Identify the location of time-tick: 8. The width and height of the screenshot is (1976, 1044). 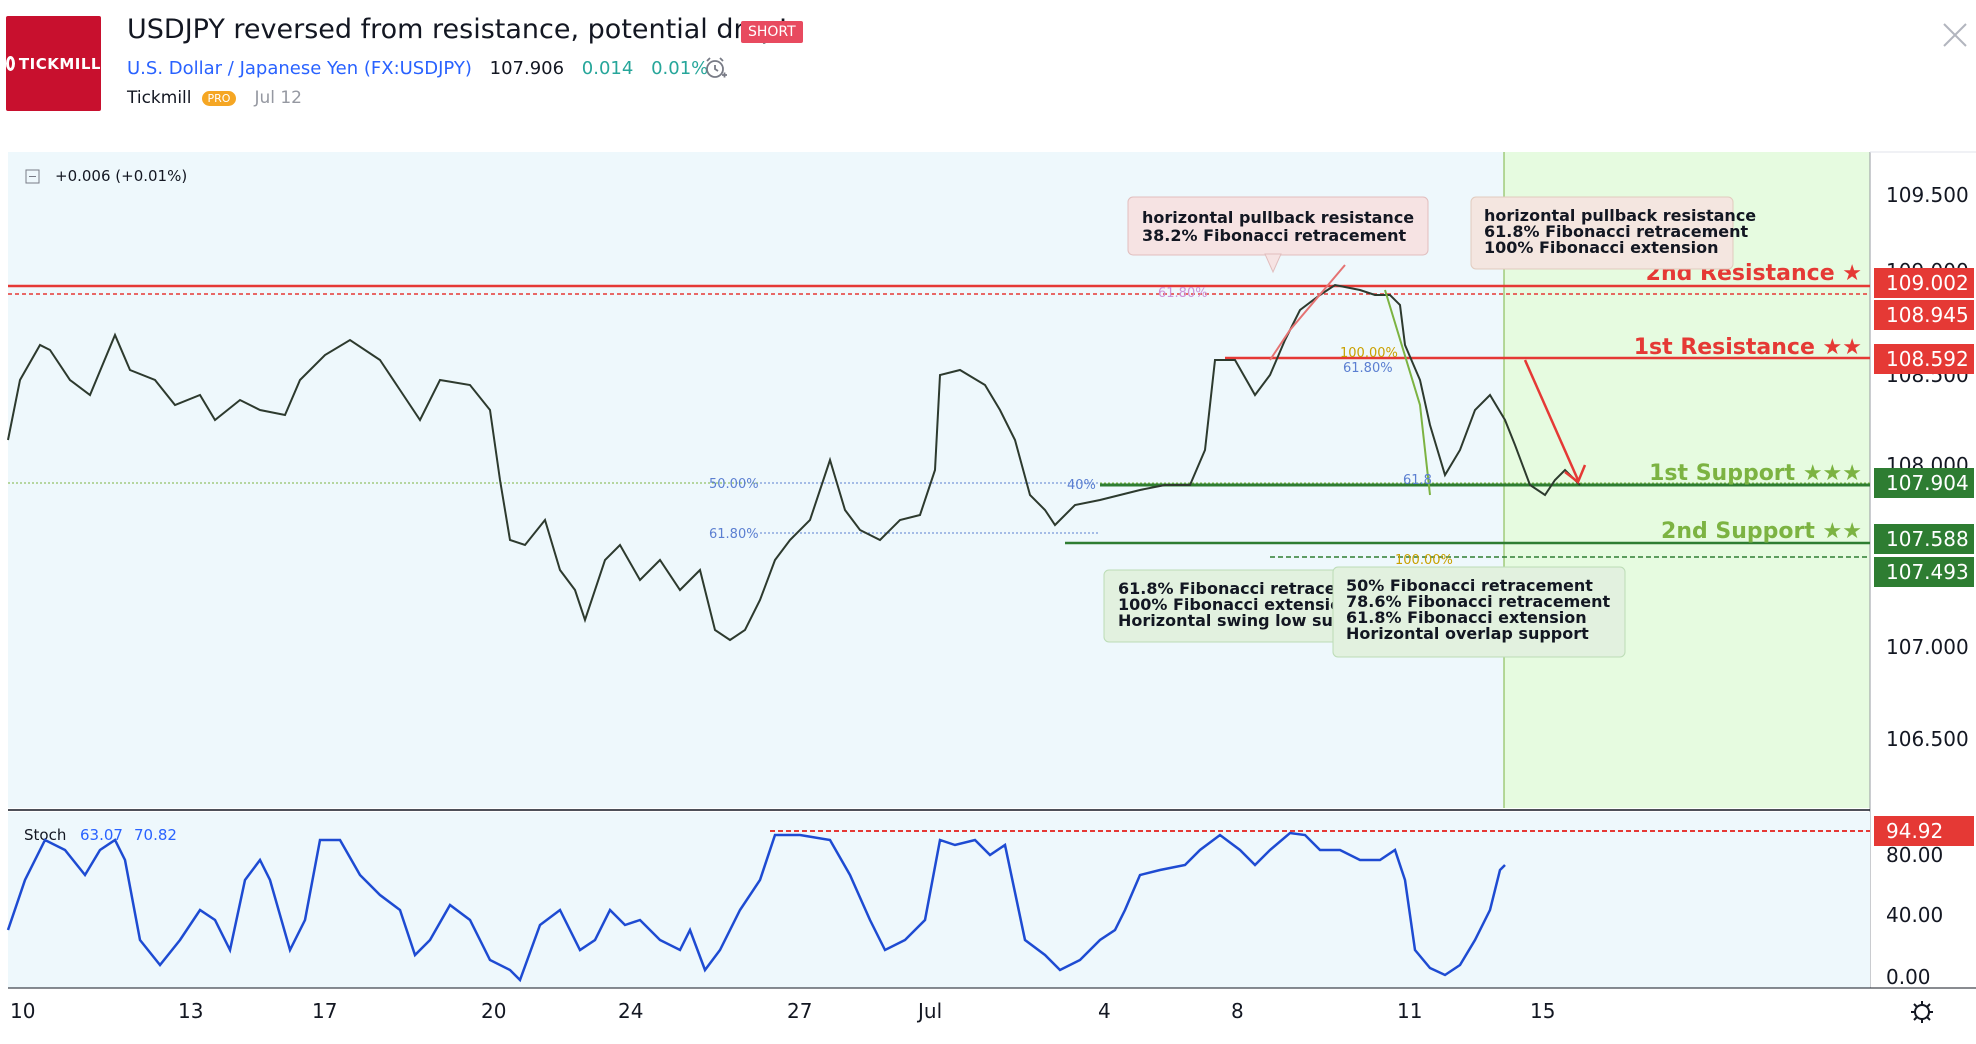
(1237, 1011).